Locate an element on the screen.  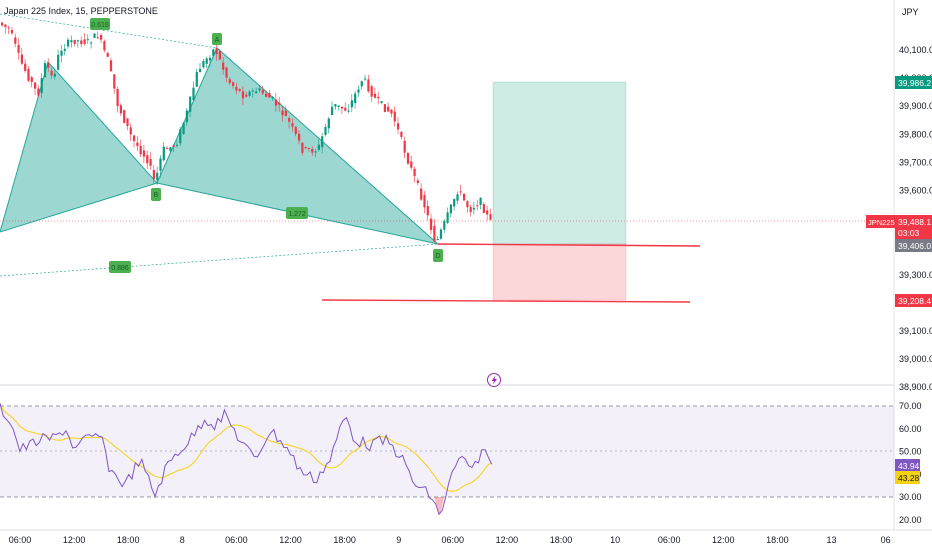
currency-label: JPY is located at coordinates (910, 12).